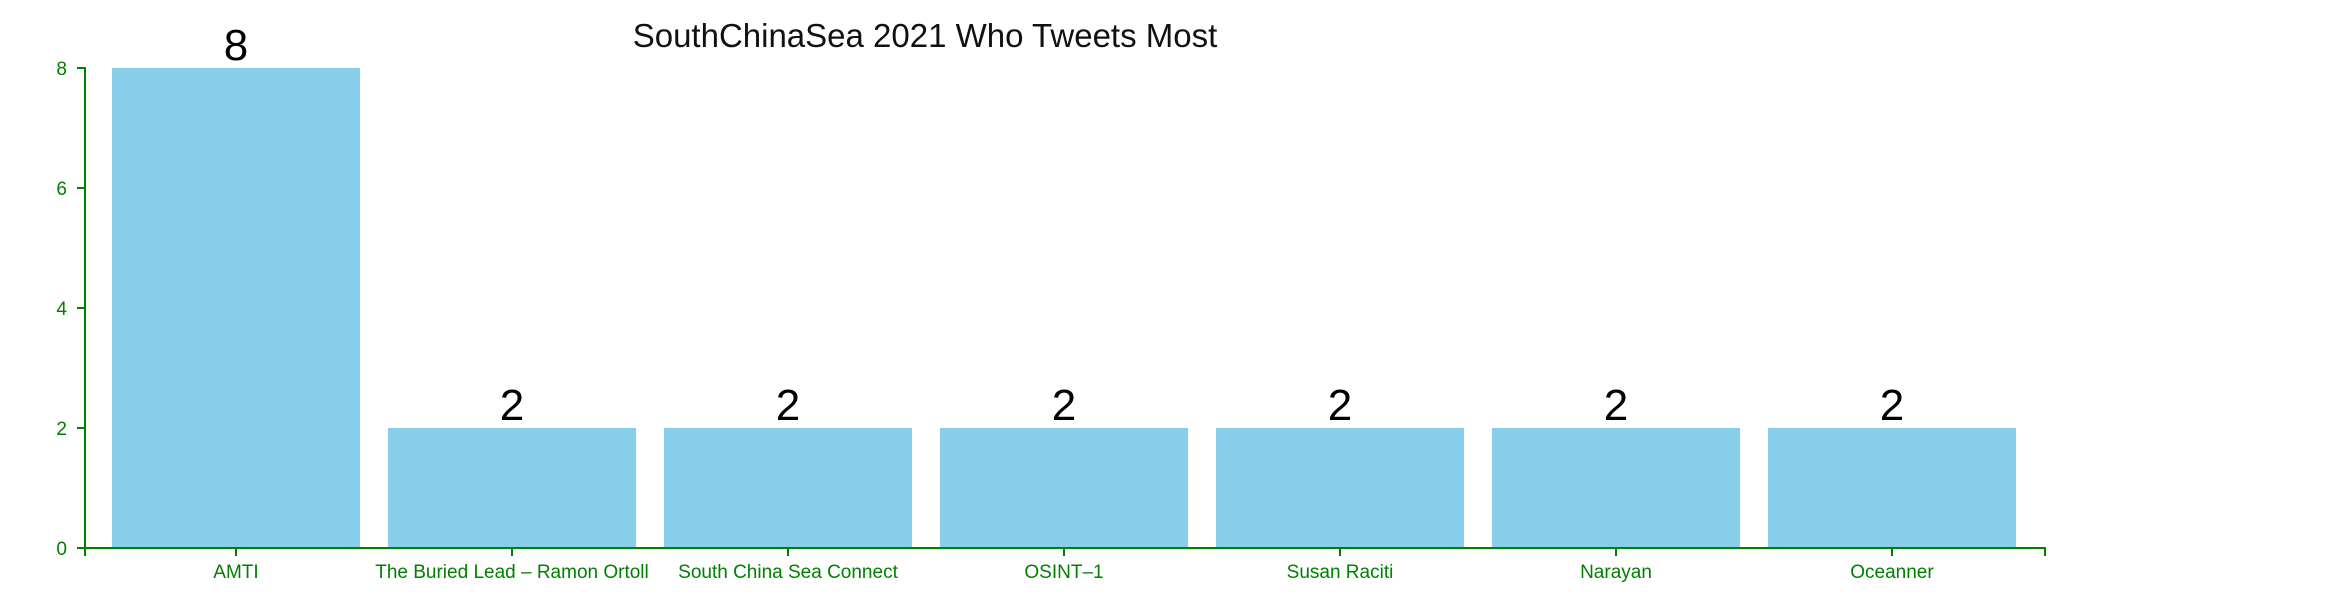 This screenshot has height=613, width=2346. I want to click on x-tick-label-1: The Buried Lead – Ramon Ortoll, so click(512, 572).